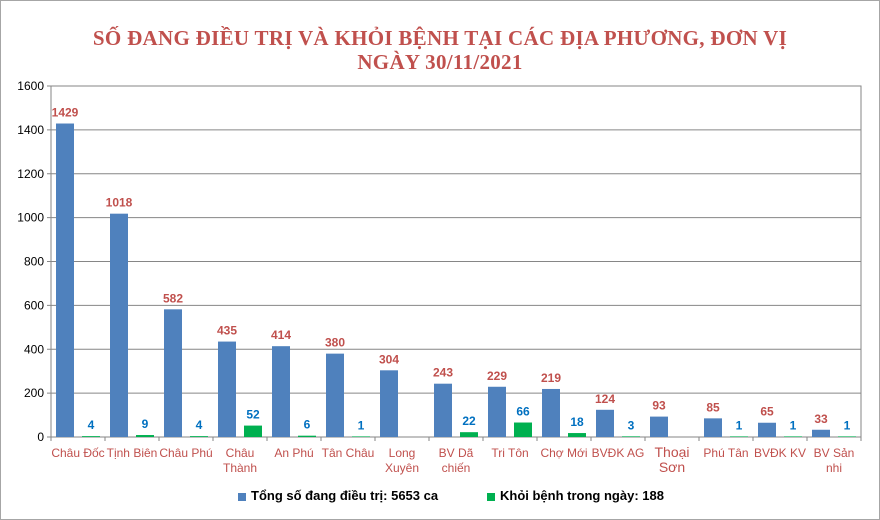  I want to click on data-label-treating: 243, so click(443, 373).